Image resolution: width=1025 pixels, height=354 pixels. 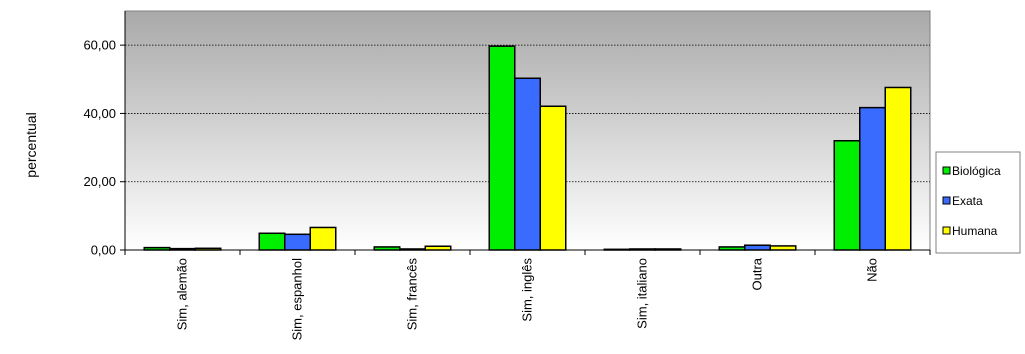 I want to click on legend: Biológica Exata Humana, so click(x=978, y=202).